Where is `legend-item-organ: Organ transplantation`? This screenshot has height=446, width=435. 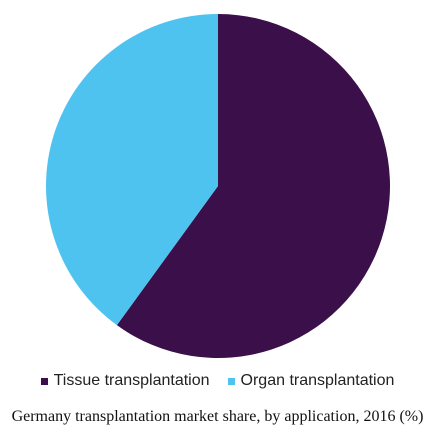 legend-item-organ: Organ transplantation is located at coordinates (311, 381).